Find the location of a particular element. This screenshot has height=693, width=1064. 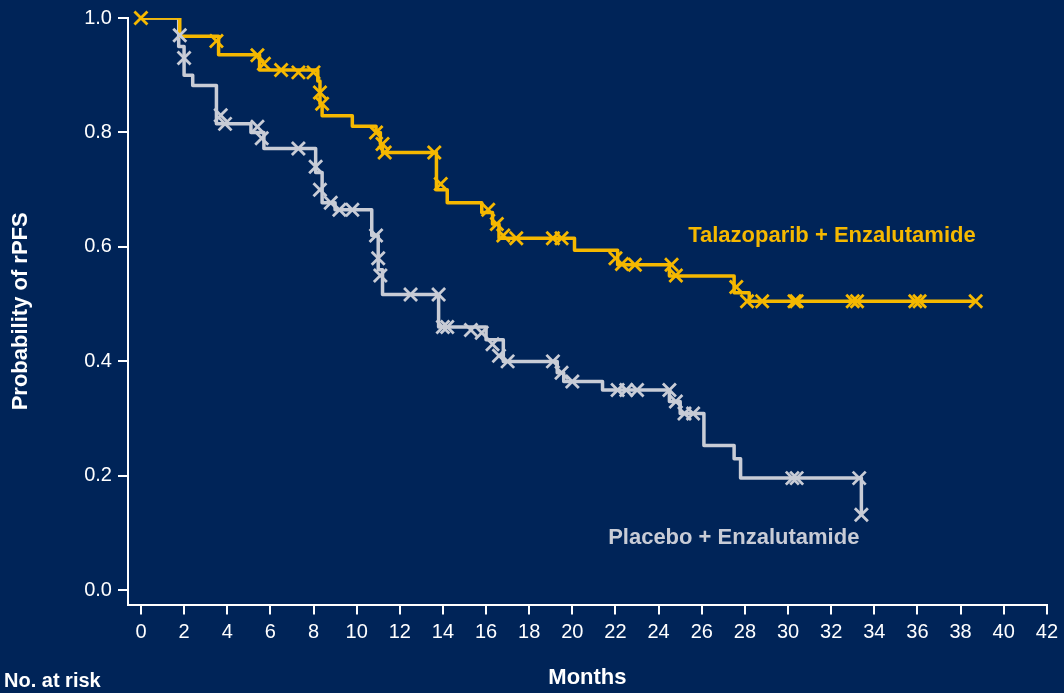

x-tick-label: 8 is located at coordinates (313, 631).